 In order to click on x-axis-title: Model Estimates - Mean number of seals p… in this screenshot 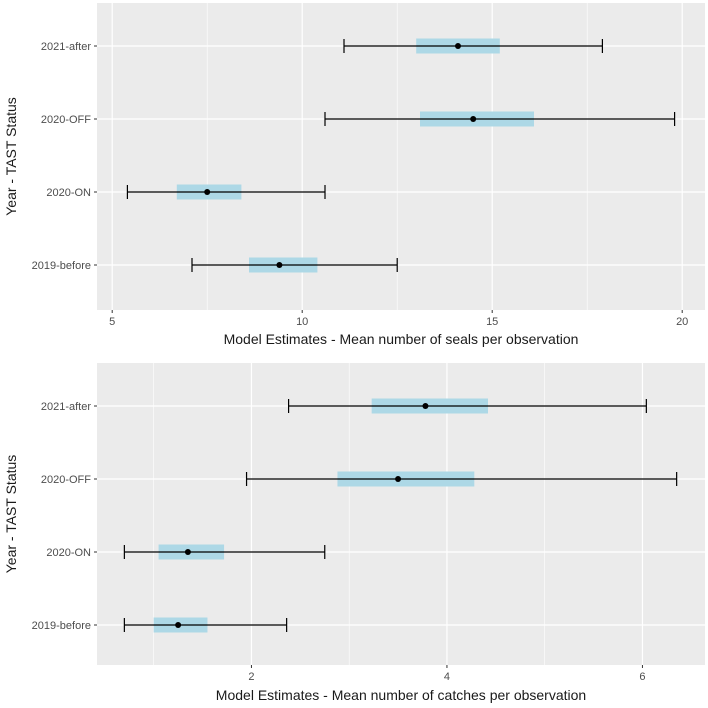, I will do `click(401, 339)`.